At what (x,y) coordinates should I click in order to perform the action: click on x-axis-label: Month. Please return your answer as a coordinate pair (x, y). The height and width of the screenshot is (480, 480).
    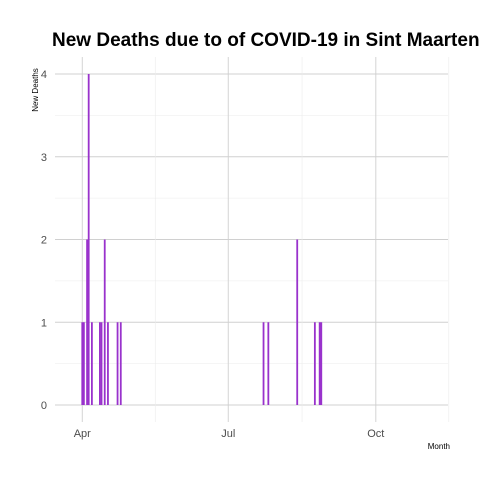
    Looking at the image, I should click on (439, 446).